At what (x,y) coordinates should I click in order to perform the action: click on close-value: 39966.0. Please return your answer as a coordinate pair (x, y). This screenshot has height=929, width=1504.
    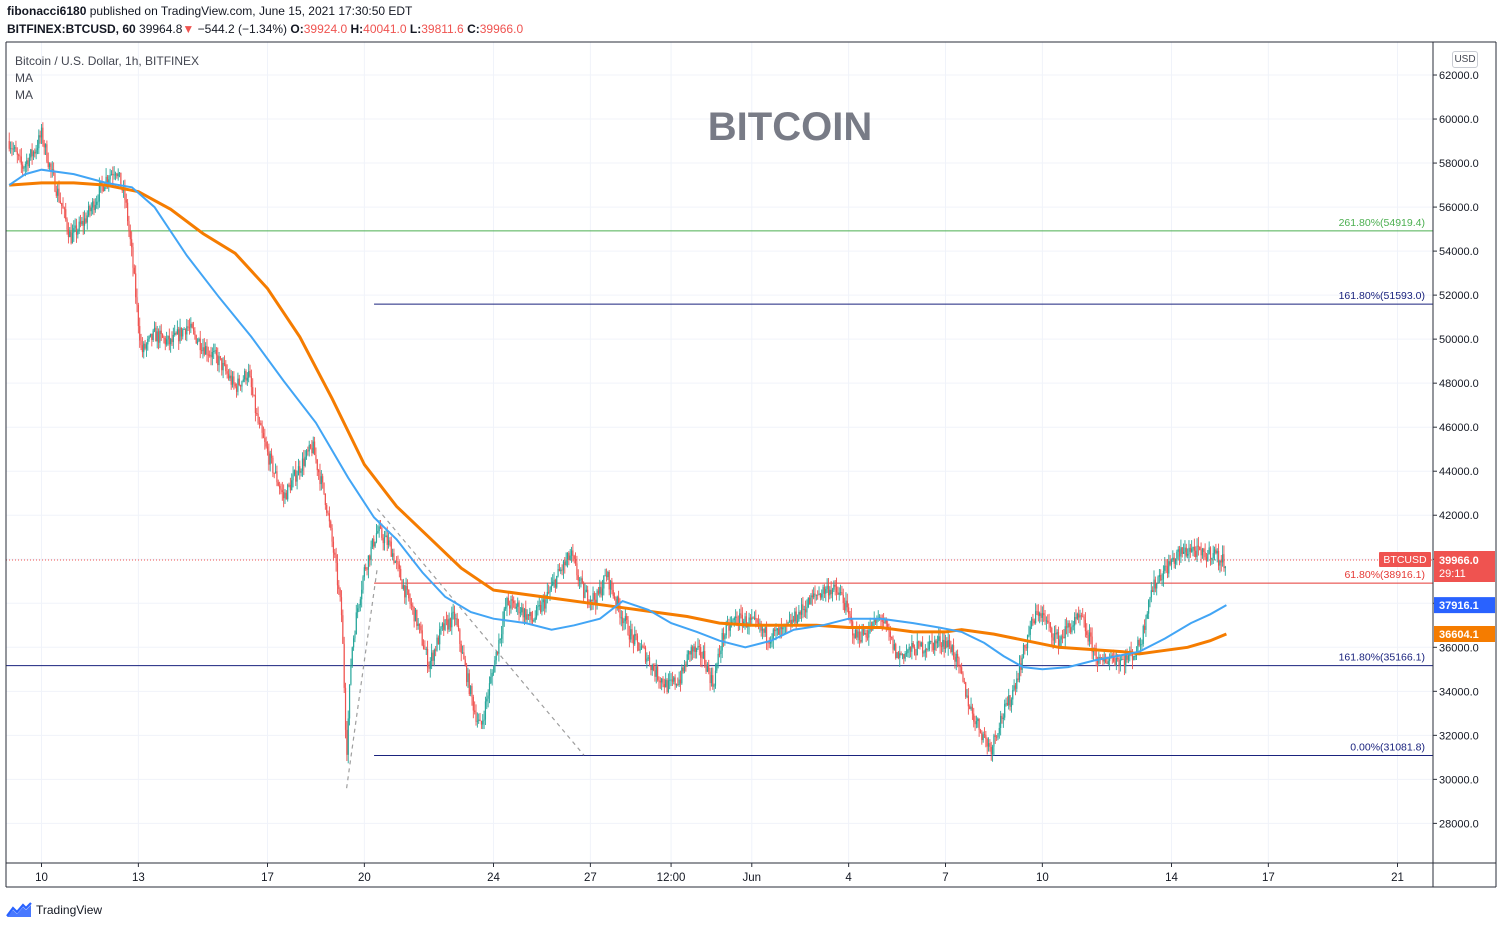
    Looking at the image, I should click on (501, 29).